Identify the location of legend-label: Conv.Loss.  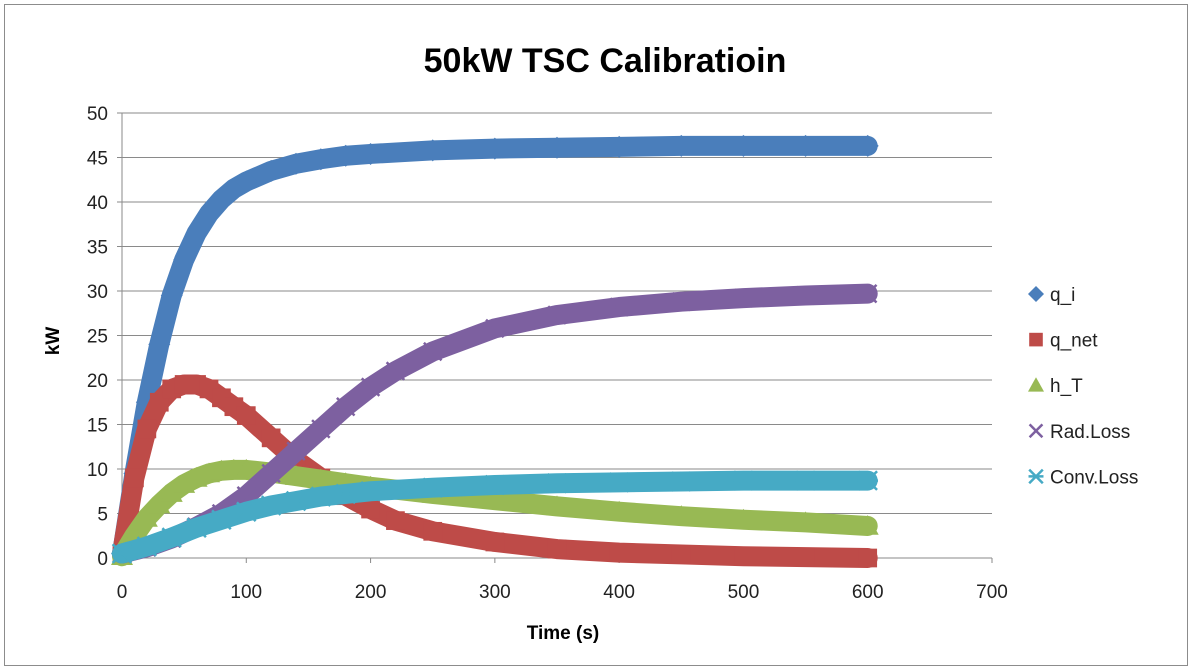
(1094, 477).